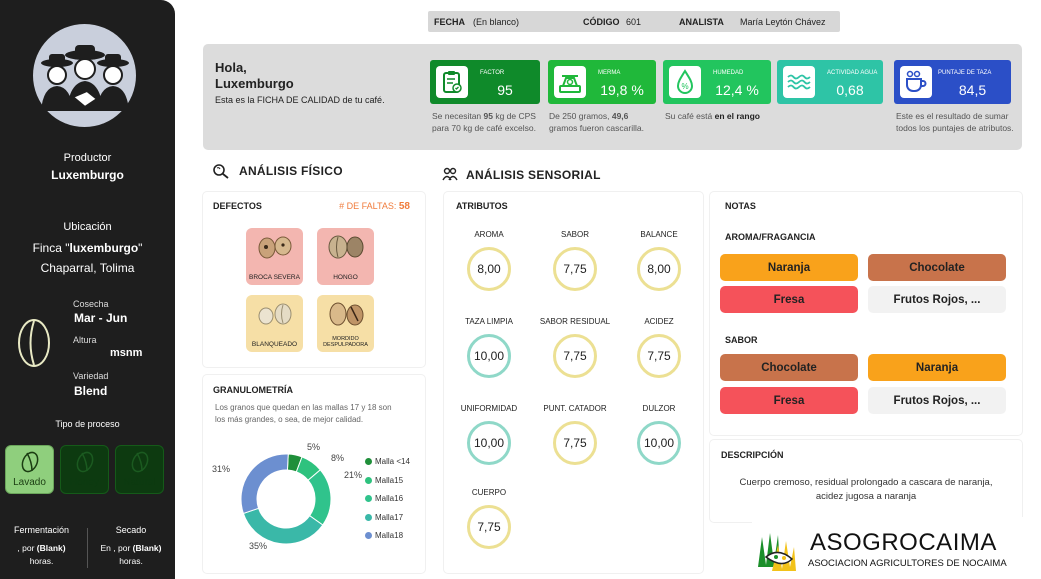 The height and width of the screenshot is (579, 1041). Describe the element at coordinates (783, 21) in the screenshot. I see `analista-value: María Leytón Chávez` at that location.